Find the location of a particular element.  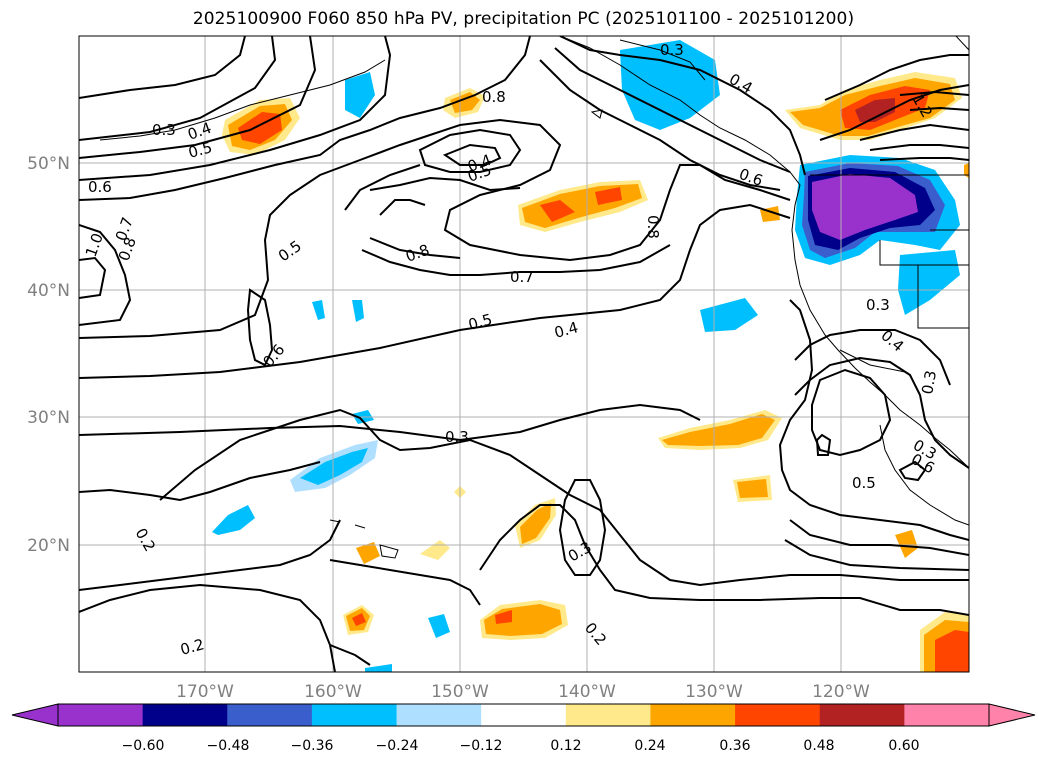

contour-label: 0.7 is located at coordinates (522, 277).